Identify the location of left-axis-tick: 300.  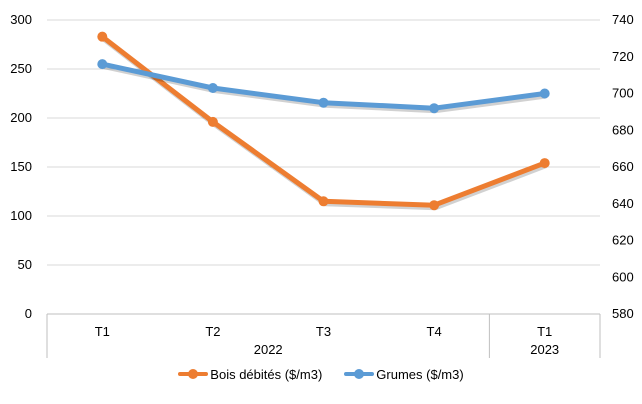
(21, 19).